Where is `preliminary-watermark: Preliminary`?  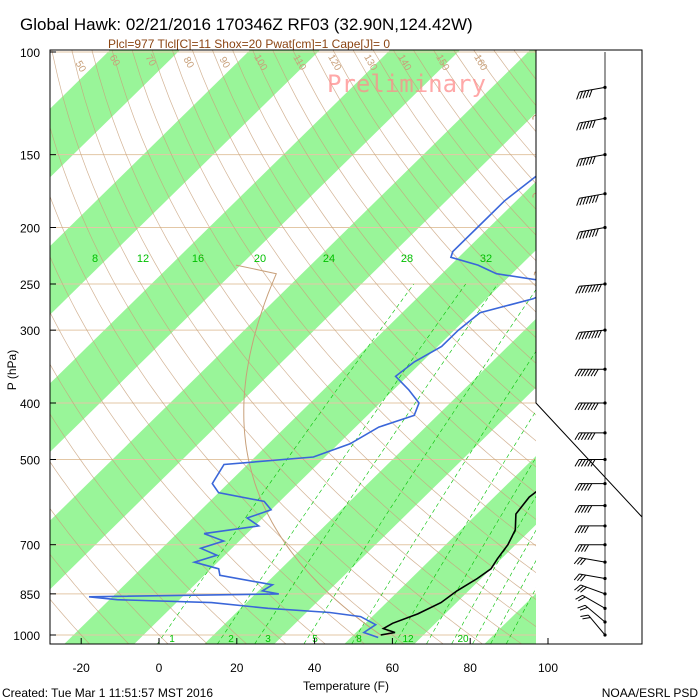 preliminary-watermark: Preliminary is located at coordinates (406, 84).